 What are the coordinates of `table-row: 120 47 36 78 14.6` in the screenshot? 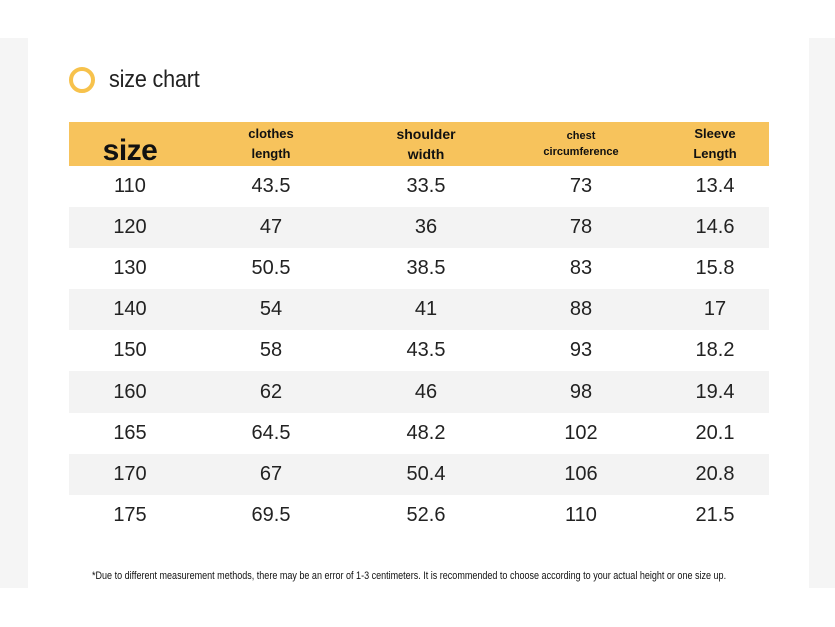 It's located at (419, 228).